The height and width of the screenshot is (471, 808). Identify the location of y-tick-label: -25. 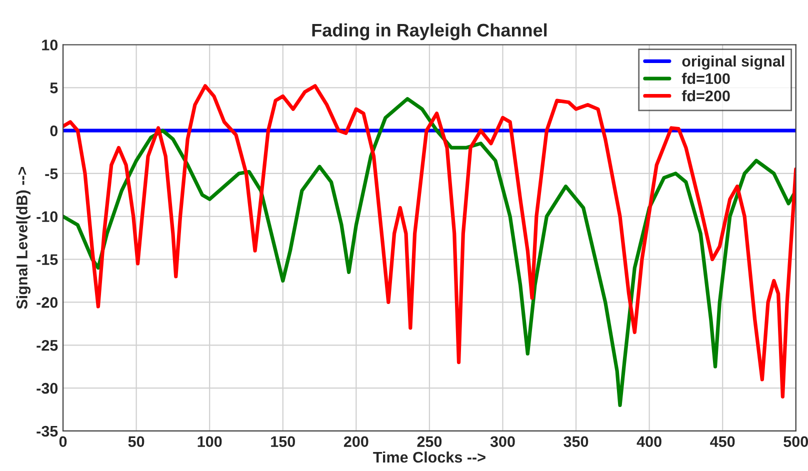
(47, 345).